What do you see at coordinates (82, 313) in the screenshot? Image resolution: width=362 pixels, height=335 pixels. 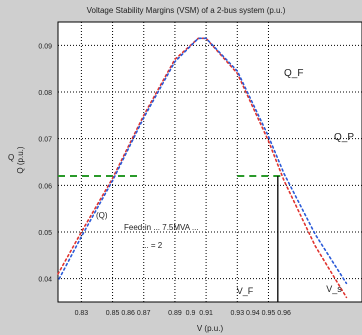 I see `x-tick-label: 0.83` at bounding box center [82, 313].